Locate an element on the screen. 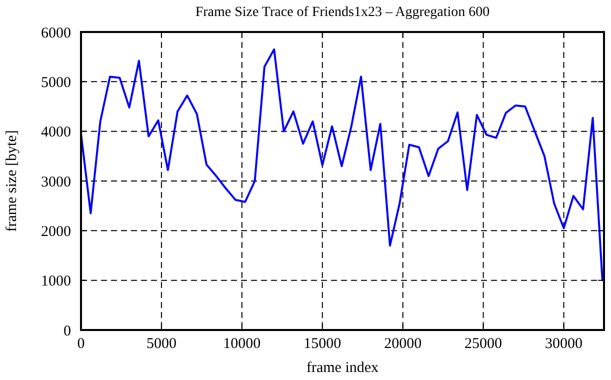 The image size is (611, 380). x-tick-label: 25000 is located at coordinates (483, 344).